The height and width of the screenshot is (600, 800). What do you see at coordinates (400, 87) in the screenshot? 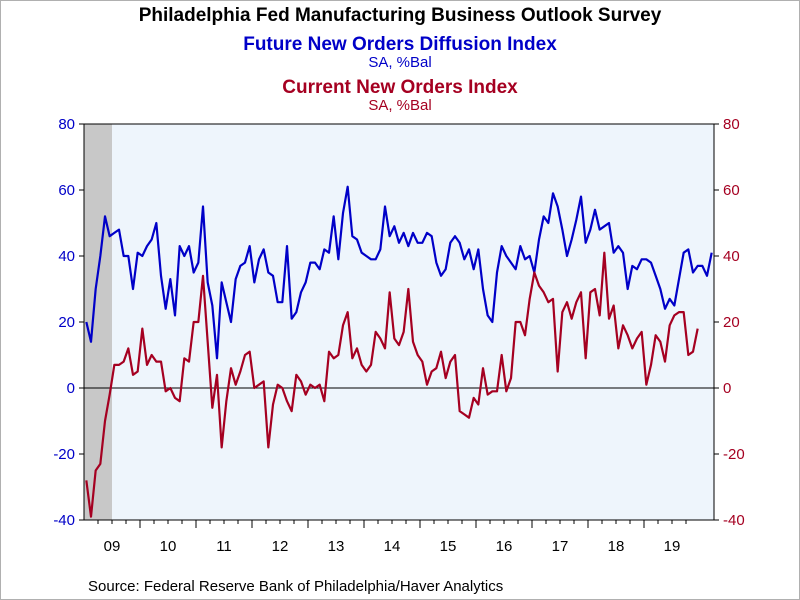
I see `series2-title: Current New Orders Index` at bounding box center [400, 87].